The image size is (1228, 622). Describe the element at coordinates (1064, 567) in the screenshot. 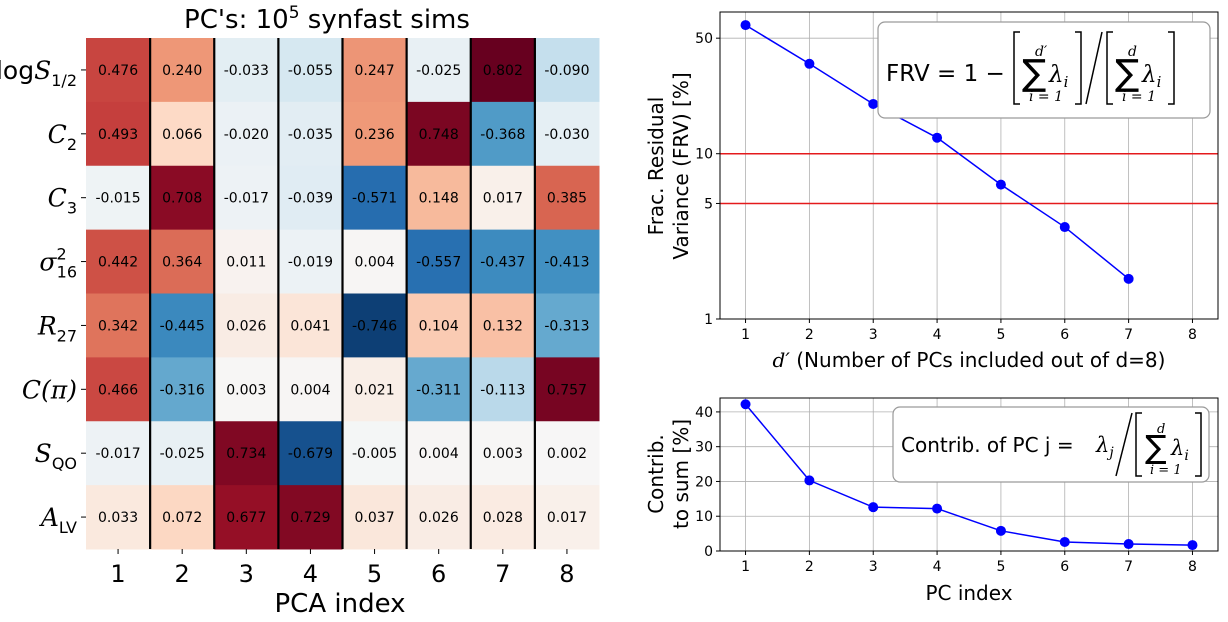

I see `contrib-x-tick-label: 6` at that location.